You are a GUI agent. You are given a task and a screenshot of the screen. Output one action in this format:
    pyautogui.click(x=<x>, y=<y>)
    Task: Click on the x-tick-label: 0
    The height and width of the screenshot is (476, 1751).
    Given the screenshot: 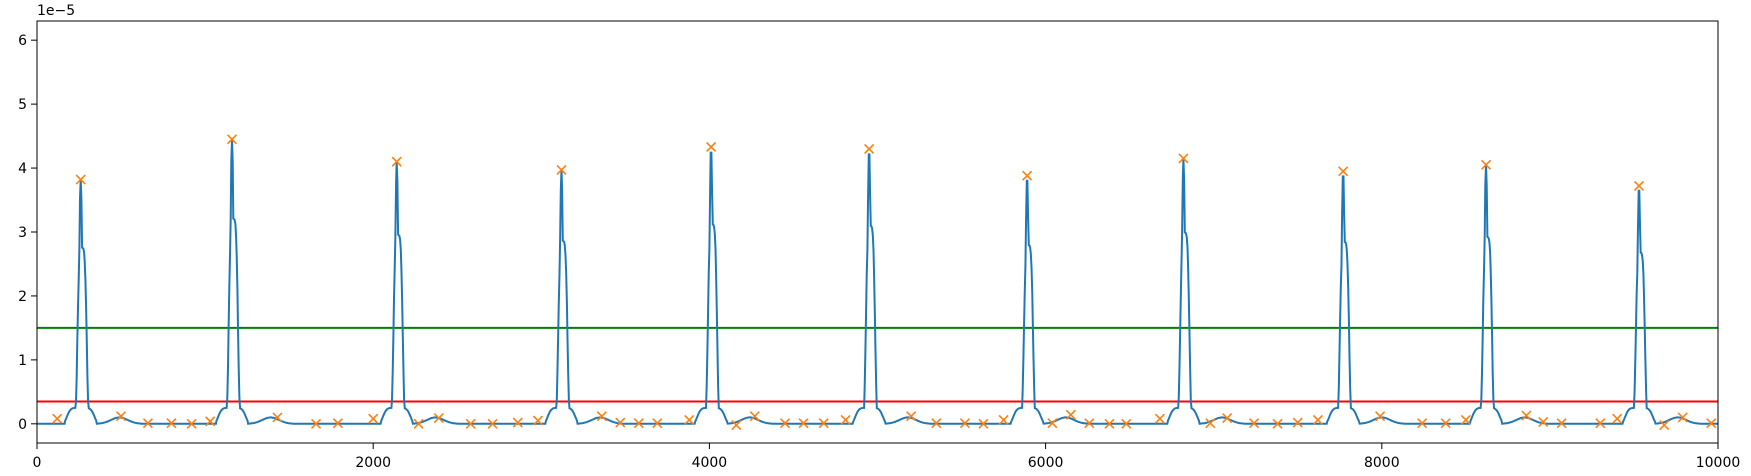 What is the action you would take?
    pyautogui.click(x=37, y=463)
    